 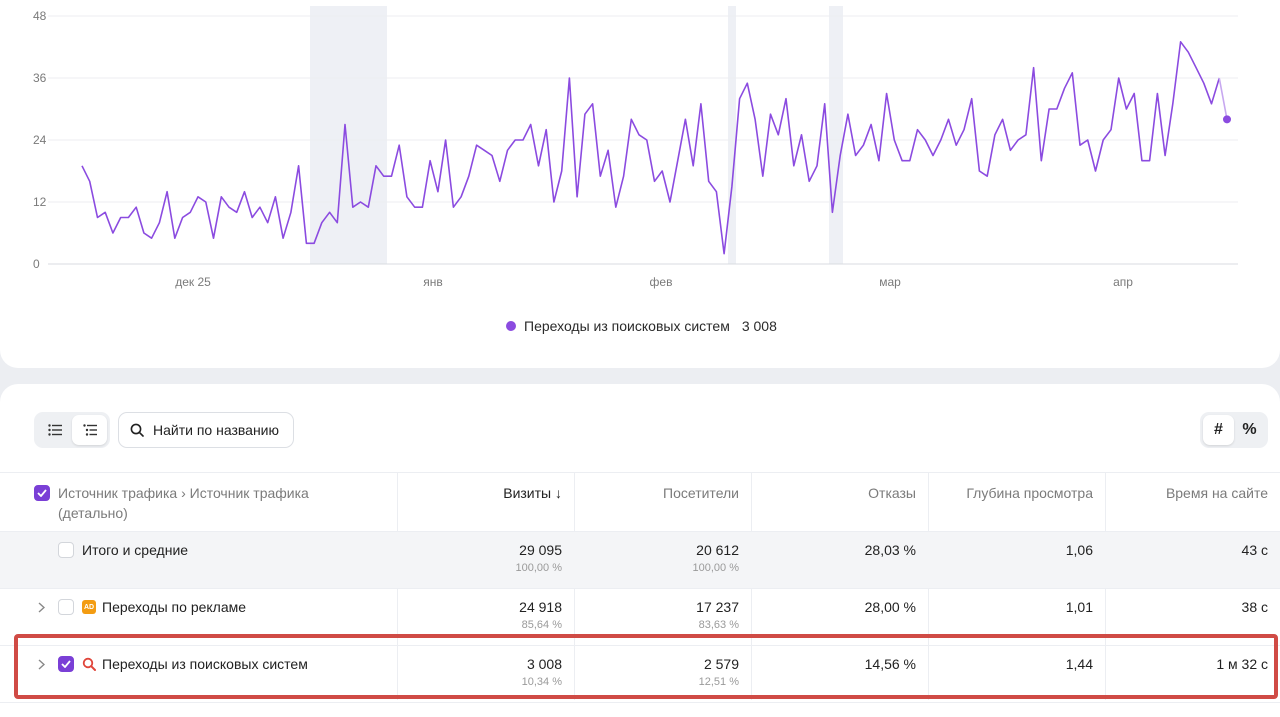 What do you see at coordinates (89, 607) in the screenshot?
I see `ad-icon: AD` at bounding box center [89, 607].